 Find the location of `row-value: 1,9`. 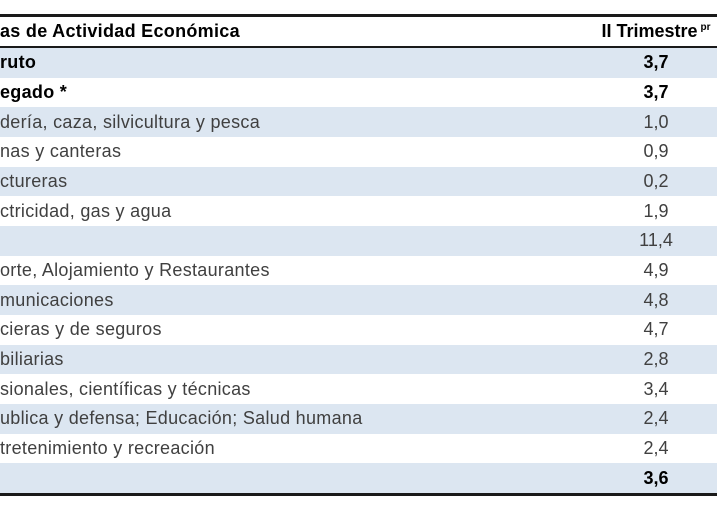

row-value: 1,9 is located at coordinates (656, 210).